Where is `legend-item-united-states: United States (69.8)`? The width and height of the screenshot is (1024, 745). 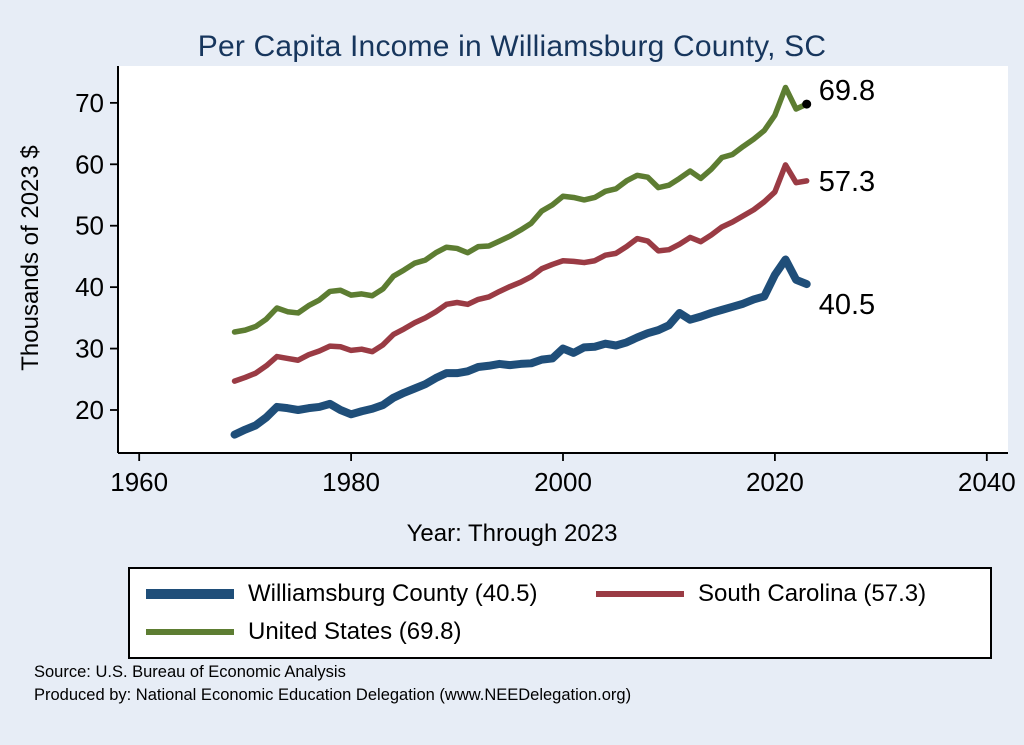 legend-item-united-states: United States (69.8) is located at coordinates (353, 632).